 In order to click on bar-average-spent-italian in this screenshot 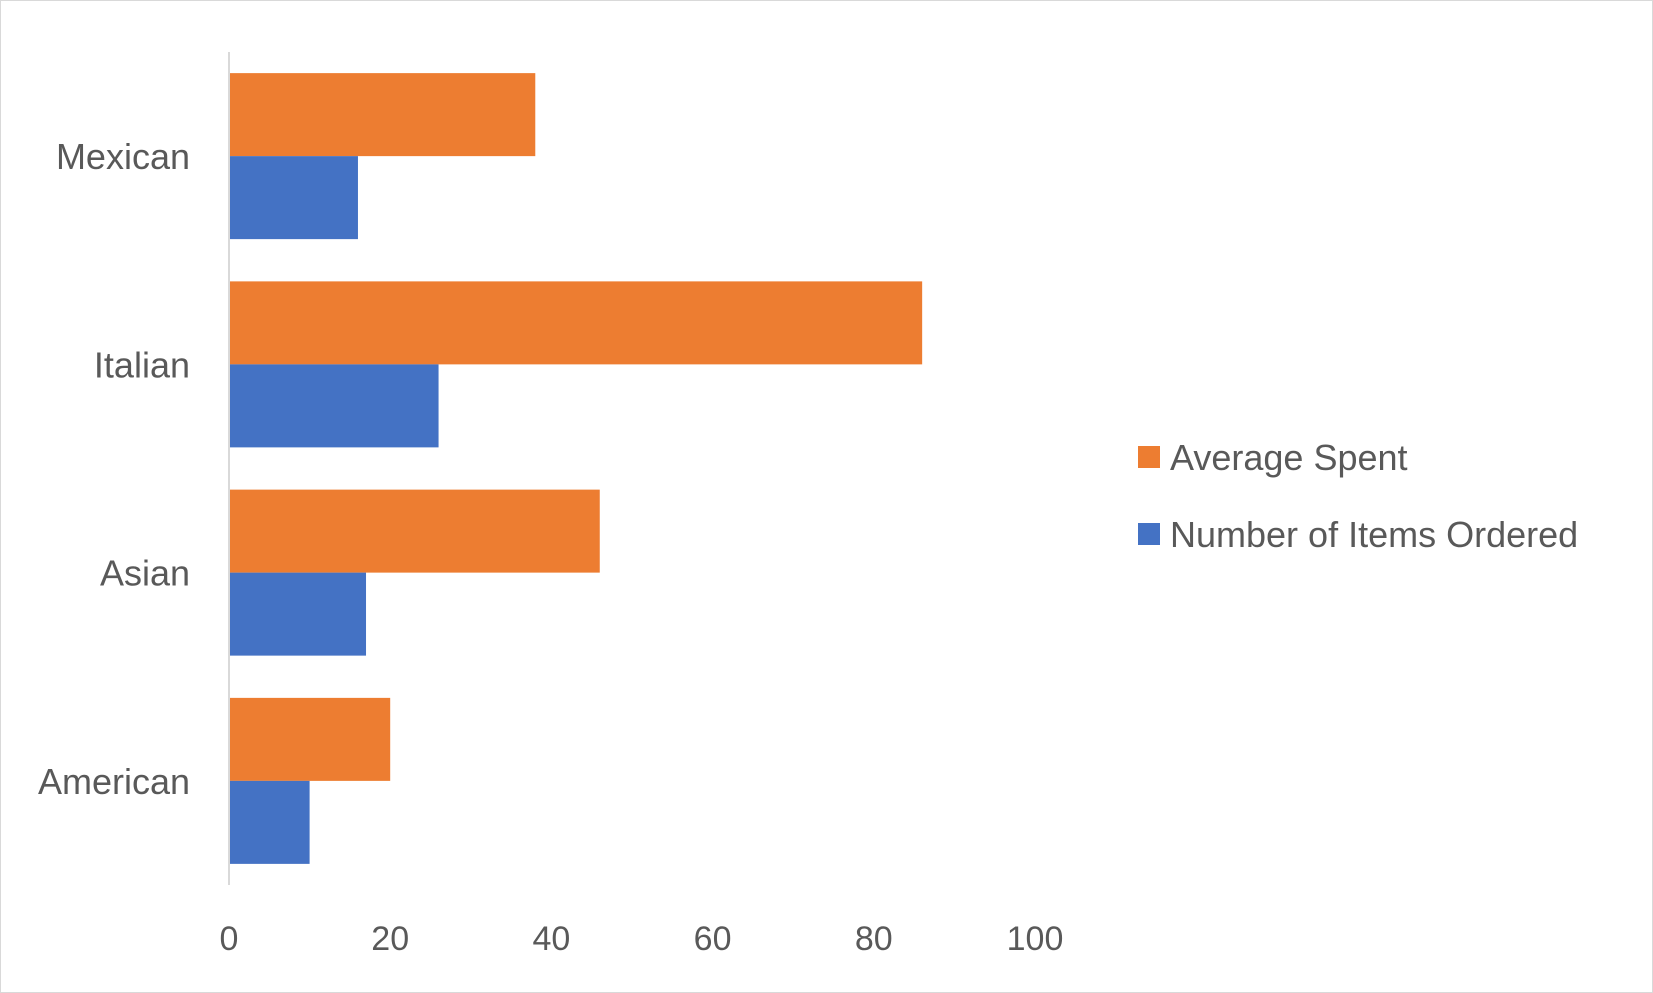, I will do `click(576, 323)`.